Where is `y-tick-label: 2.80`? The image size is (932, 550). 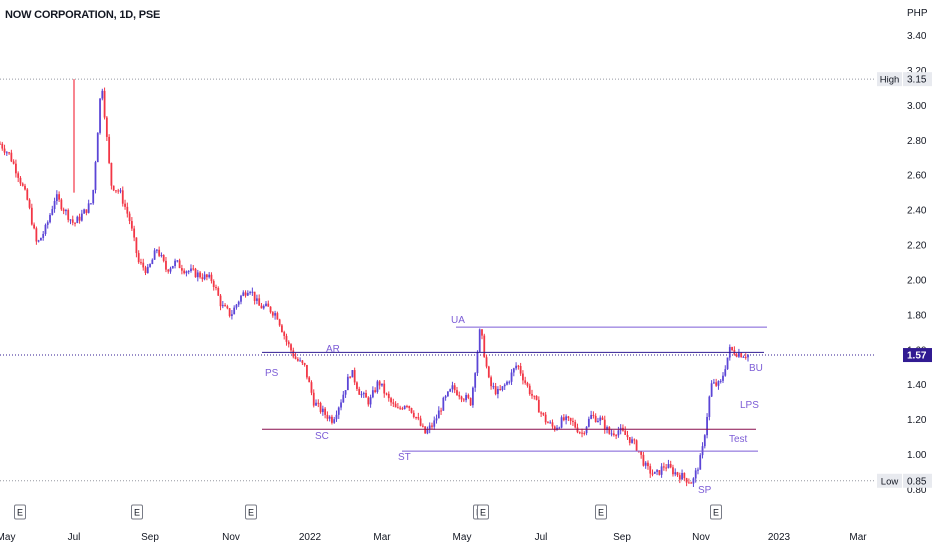
y-tick-label: 2.80 is located at coordinates (917, 141).